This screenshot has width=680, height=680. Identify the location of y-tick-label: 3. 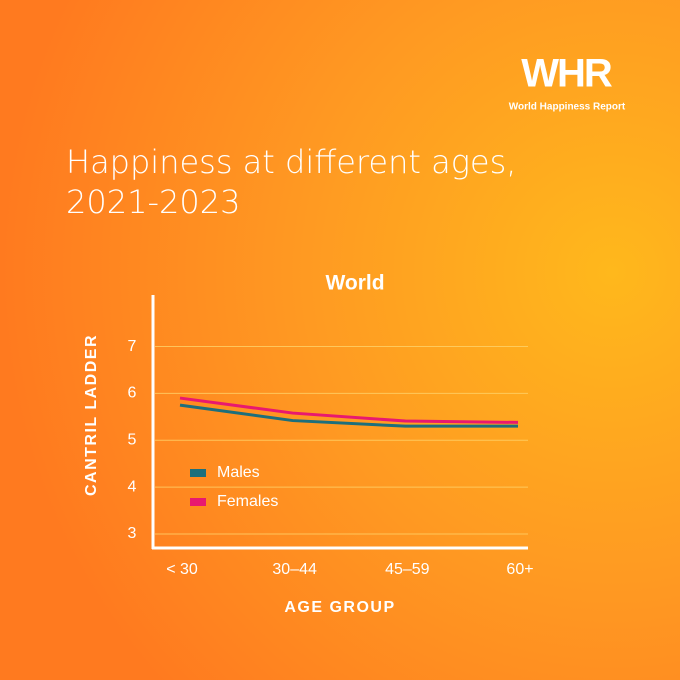
(132, 533).